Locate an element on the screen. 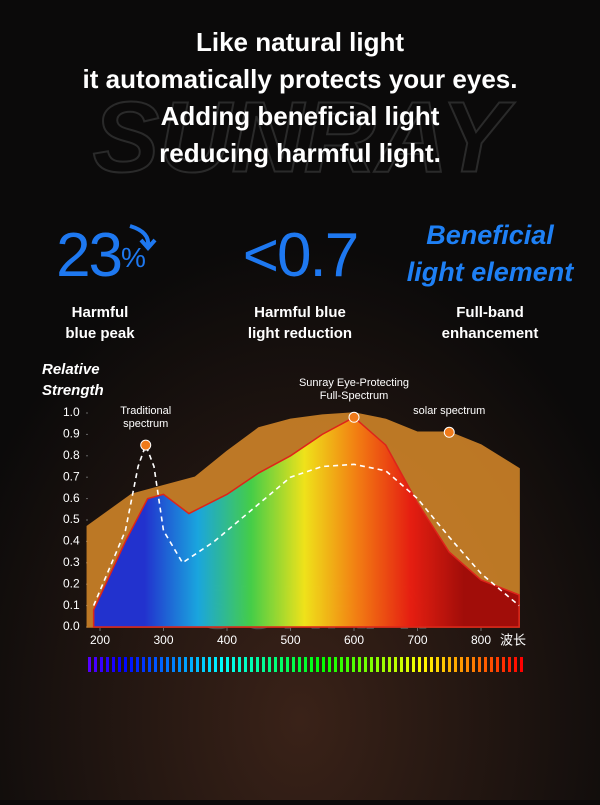 This screenshot has height=805, width=600. y-tick-label: 0.1 is located at coordinates (71, 605).